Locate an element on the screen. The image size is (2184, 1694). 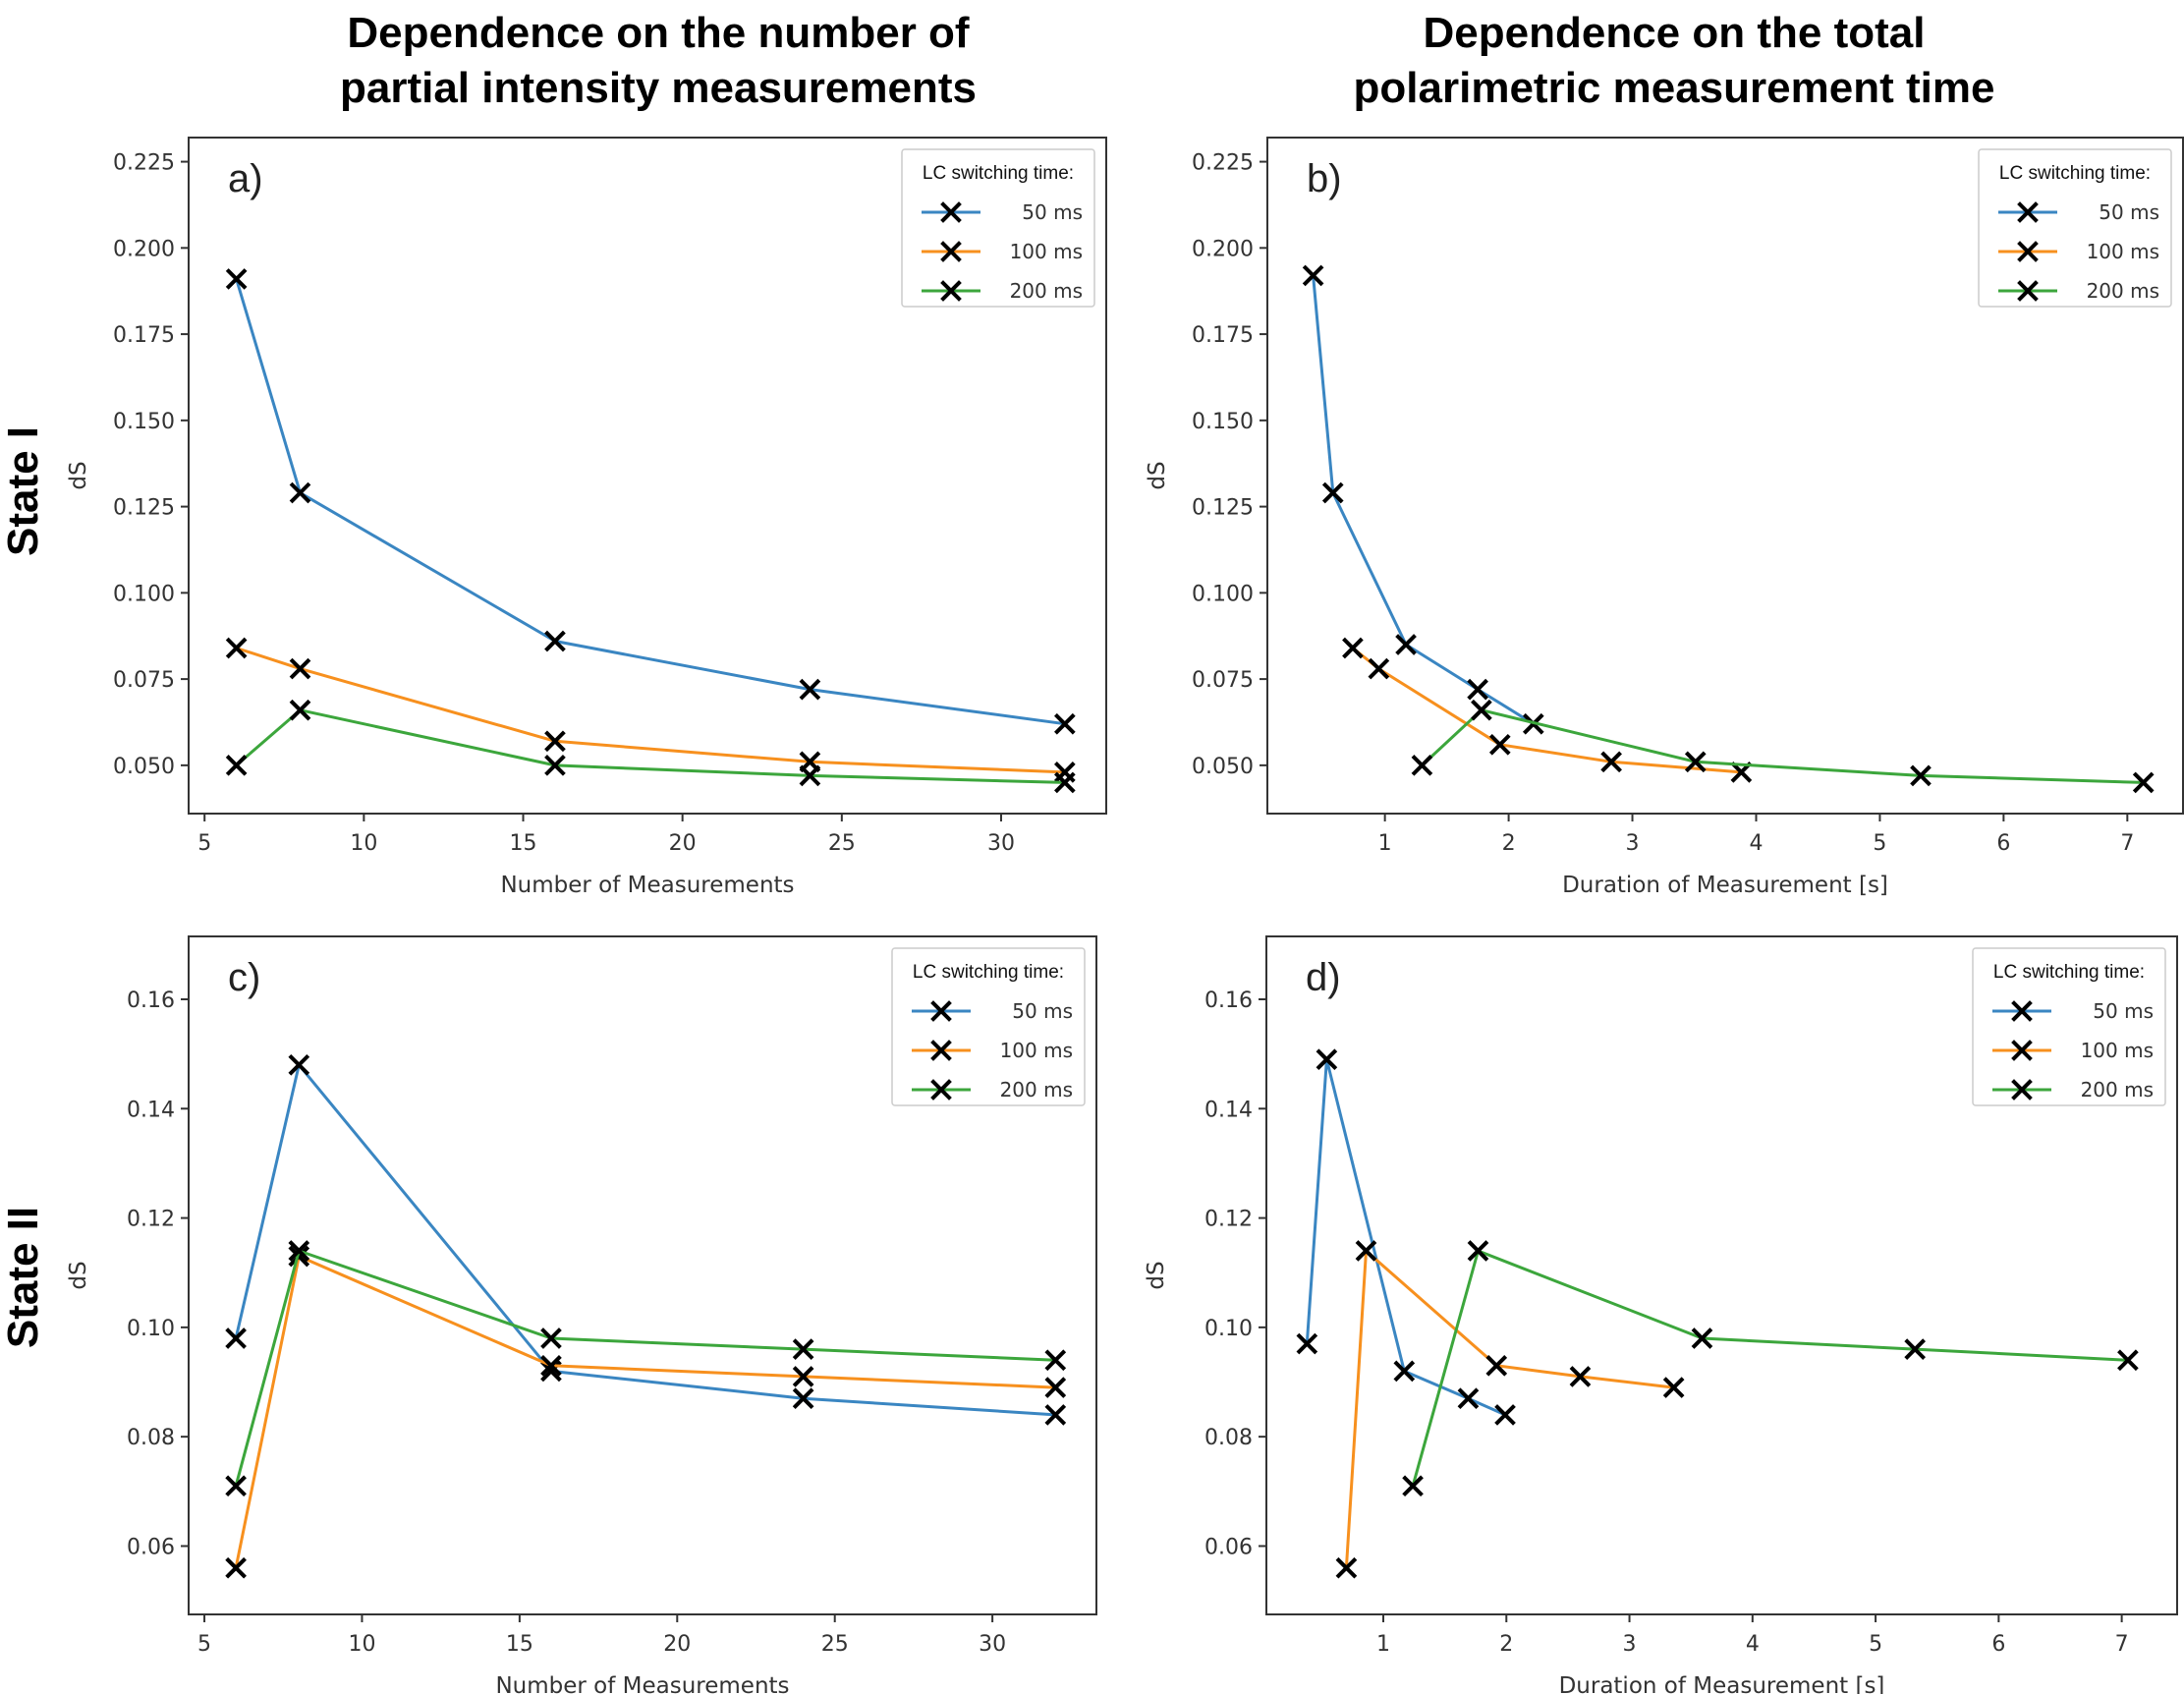
legend-marker-0-d is located at coordinates (2022, 1011).